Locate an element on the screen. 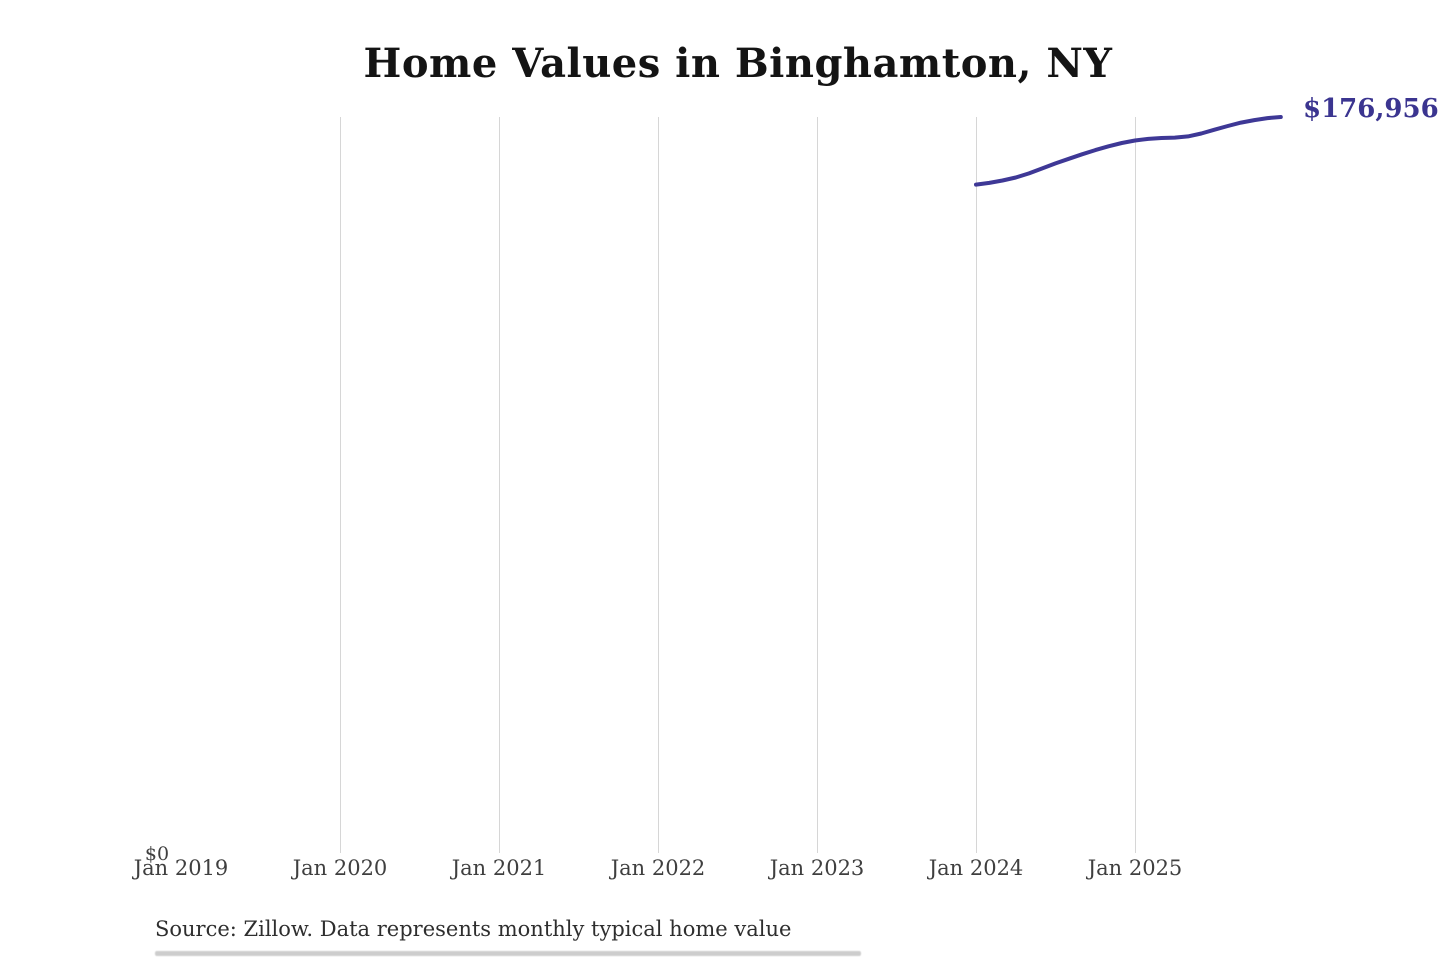  gridline-jan-2021 is located at coordinates (499, 485).